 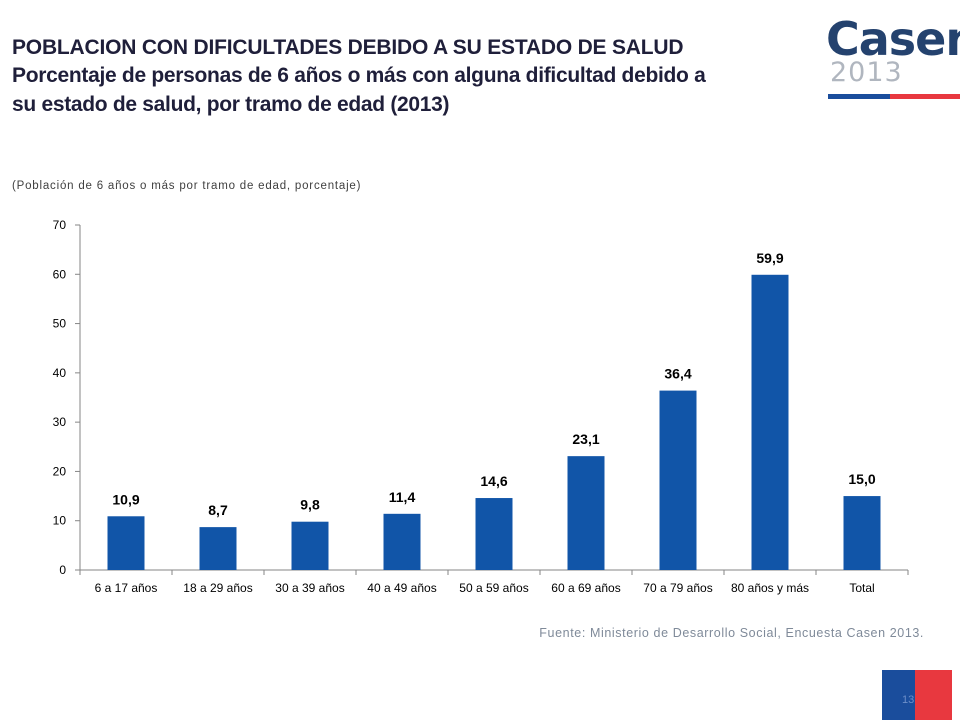 What do you see at coordinates (859, 96) in the screenshot?
I see `logo-bar-blue` at bounding box center [859, 96].